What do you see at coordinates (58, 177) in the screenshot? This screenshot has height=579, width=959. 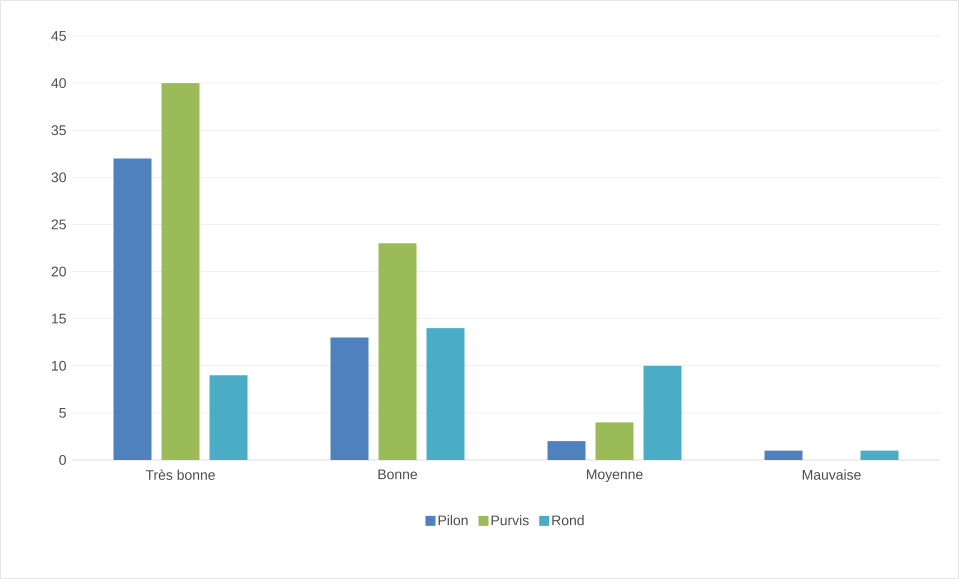 I see `y-tick-label: 30` at bounding box center [58, 177].